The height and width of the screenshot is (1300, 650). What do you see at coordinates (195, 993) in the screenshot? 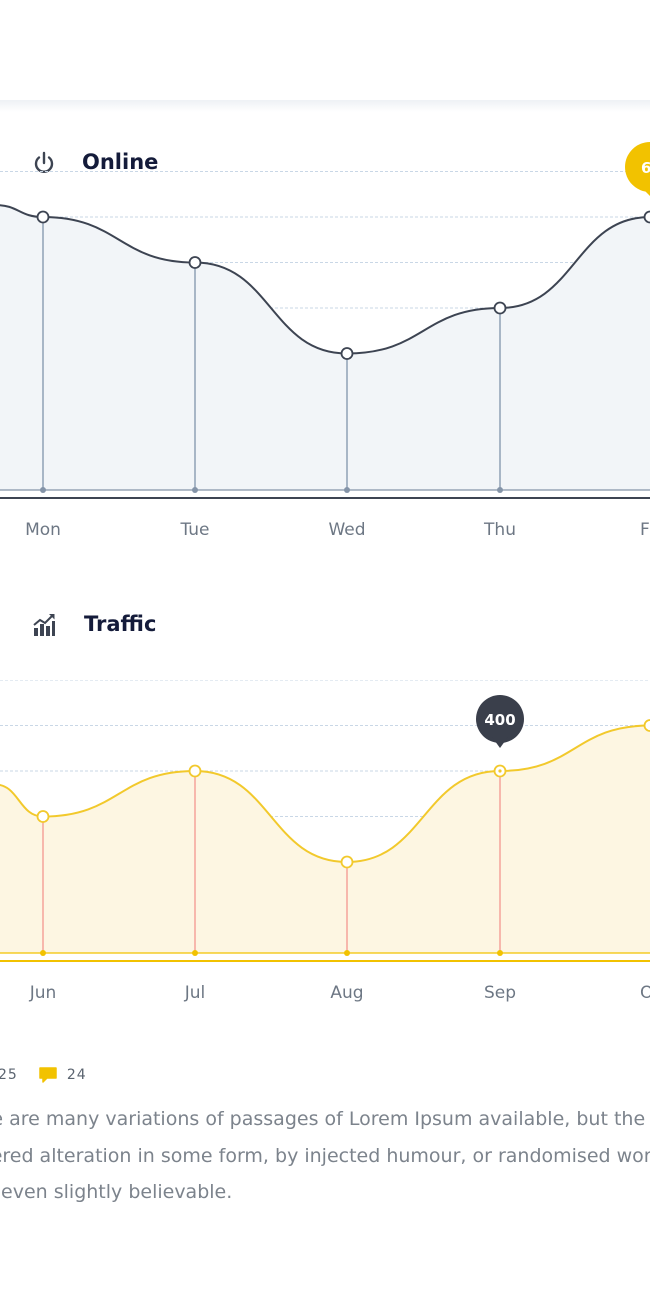
I see `x-tick-label: Jul` at bounding box center [195, 993].